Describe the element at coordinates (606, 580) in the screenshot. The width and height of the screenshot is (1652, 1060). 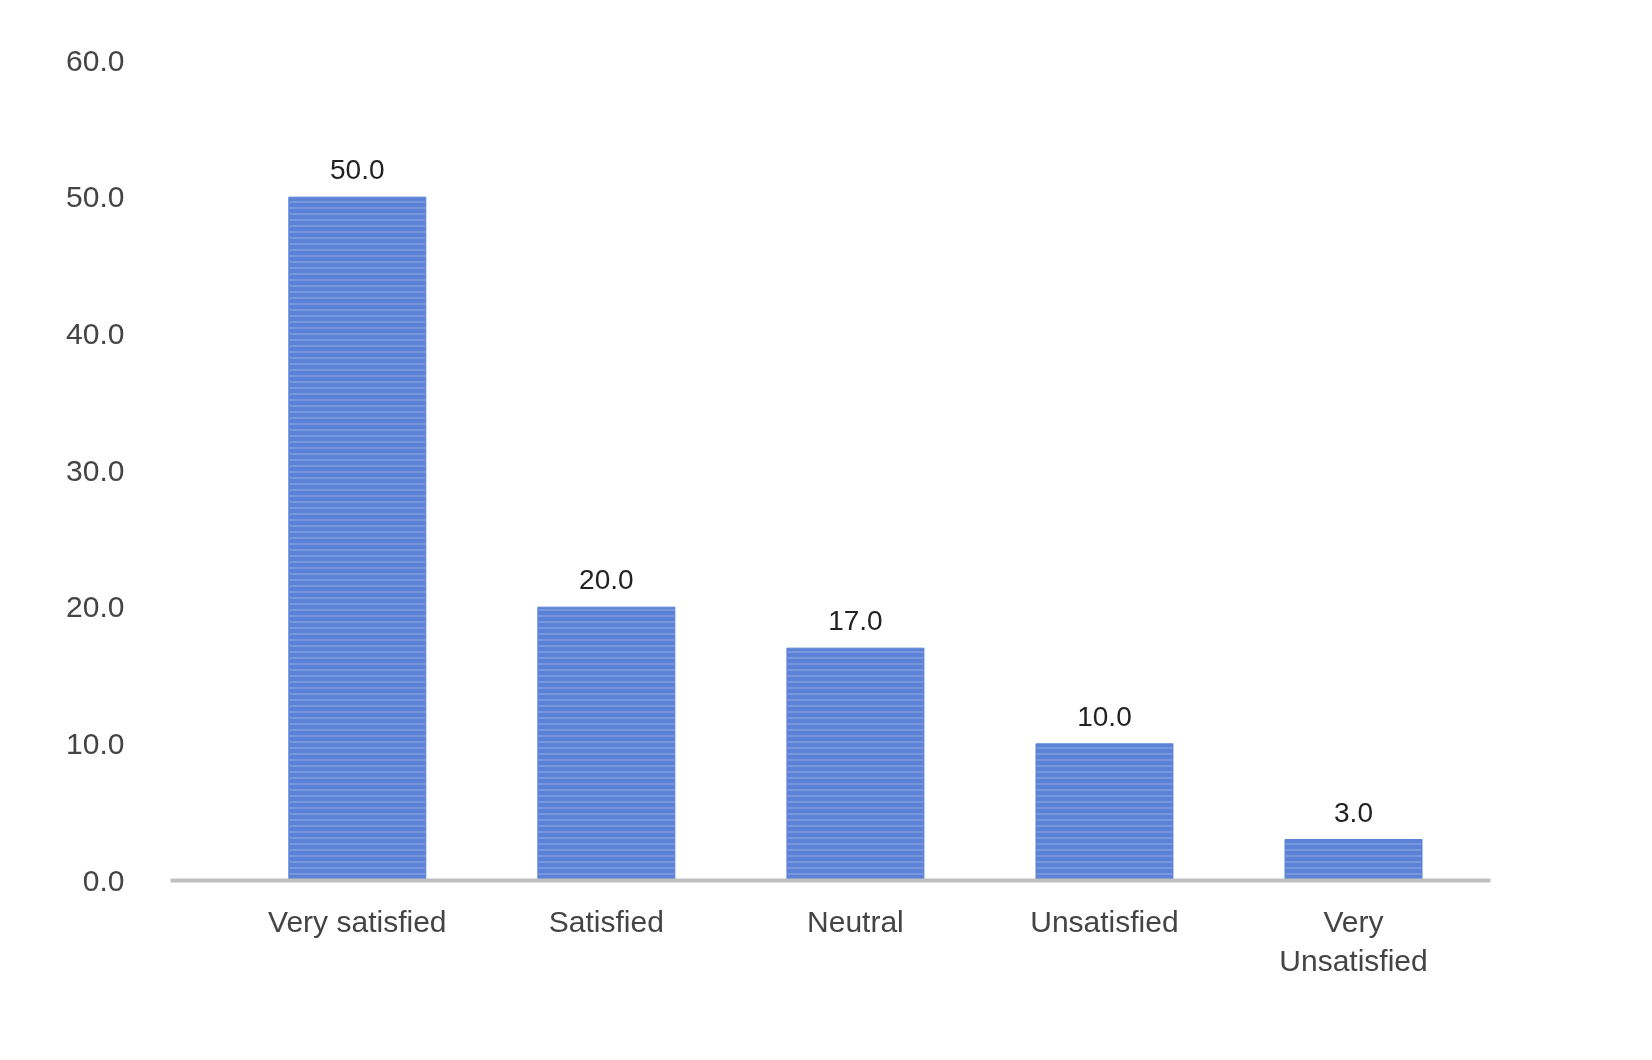
I see `data-label: 20.0` at that location.